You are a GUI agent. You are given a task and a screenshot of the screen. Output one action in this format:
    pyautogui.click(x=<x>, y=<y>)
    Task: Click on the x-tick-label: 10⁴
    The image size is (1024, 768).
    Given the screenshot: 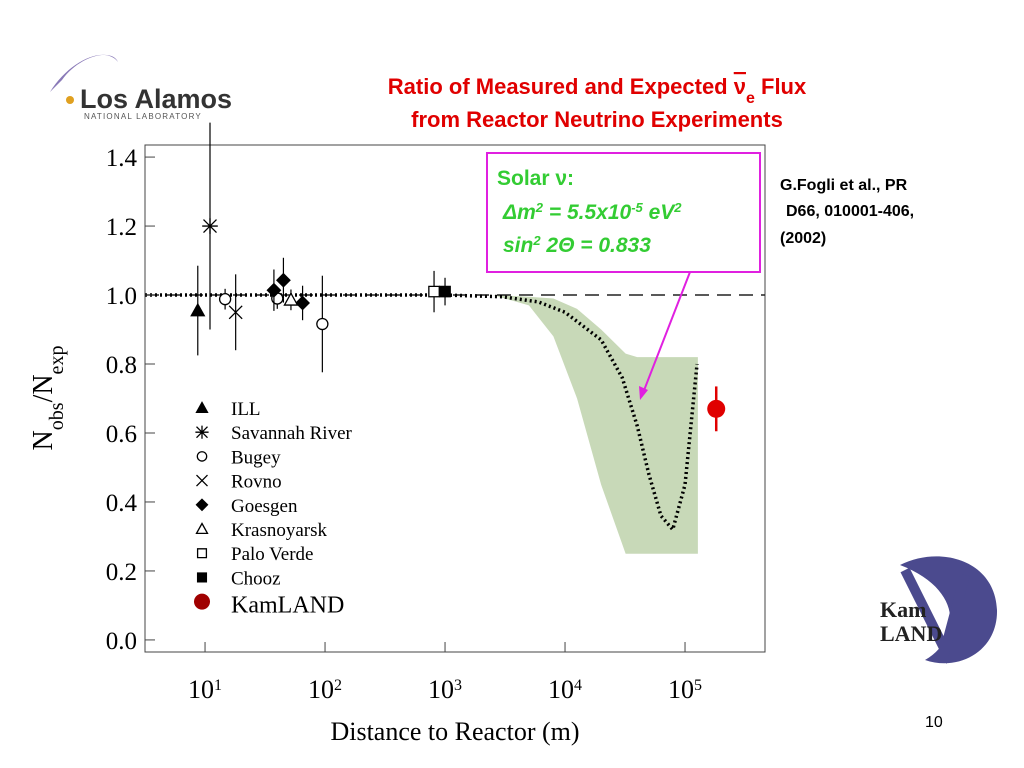 What is the action you would take?
    pyautogui.click(x=565, y=689)
    